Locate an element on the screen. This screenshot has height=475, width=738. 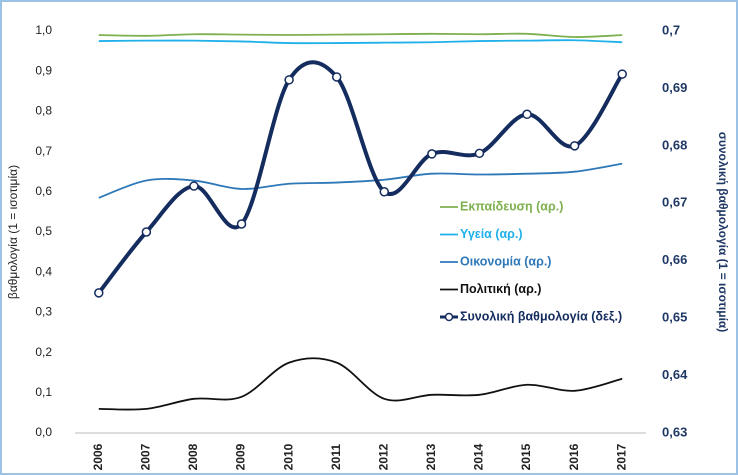
y-tick-label: 0,0 is located at coordinates (43, 432).